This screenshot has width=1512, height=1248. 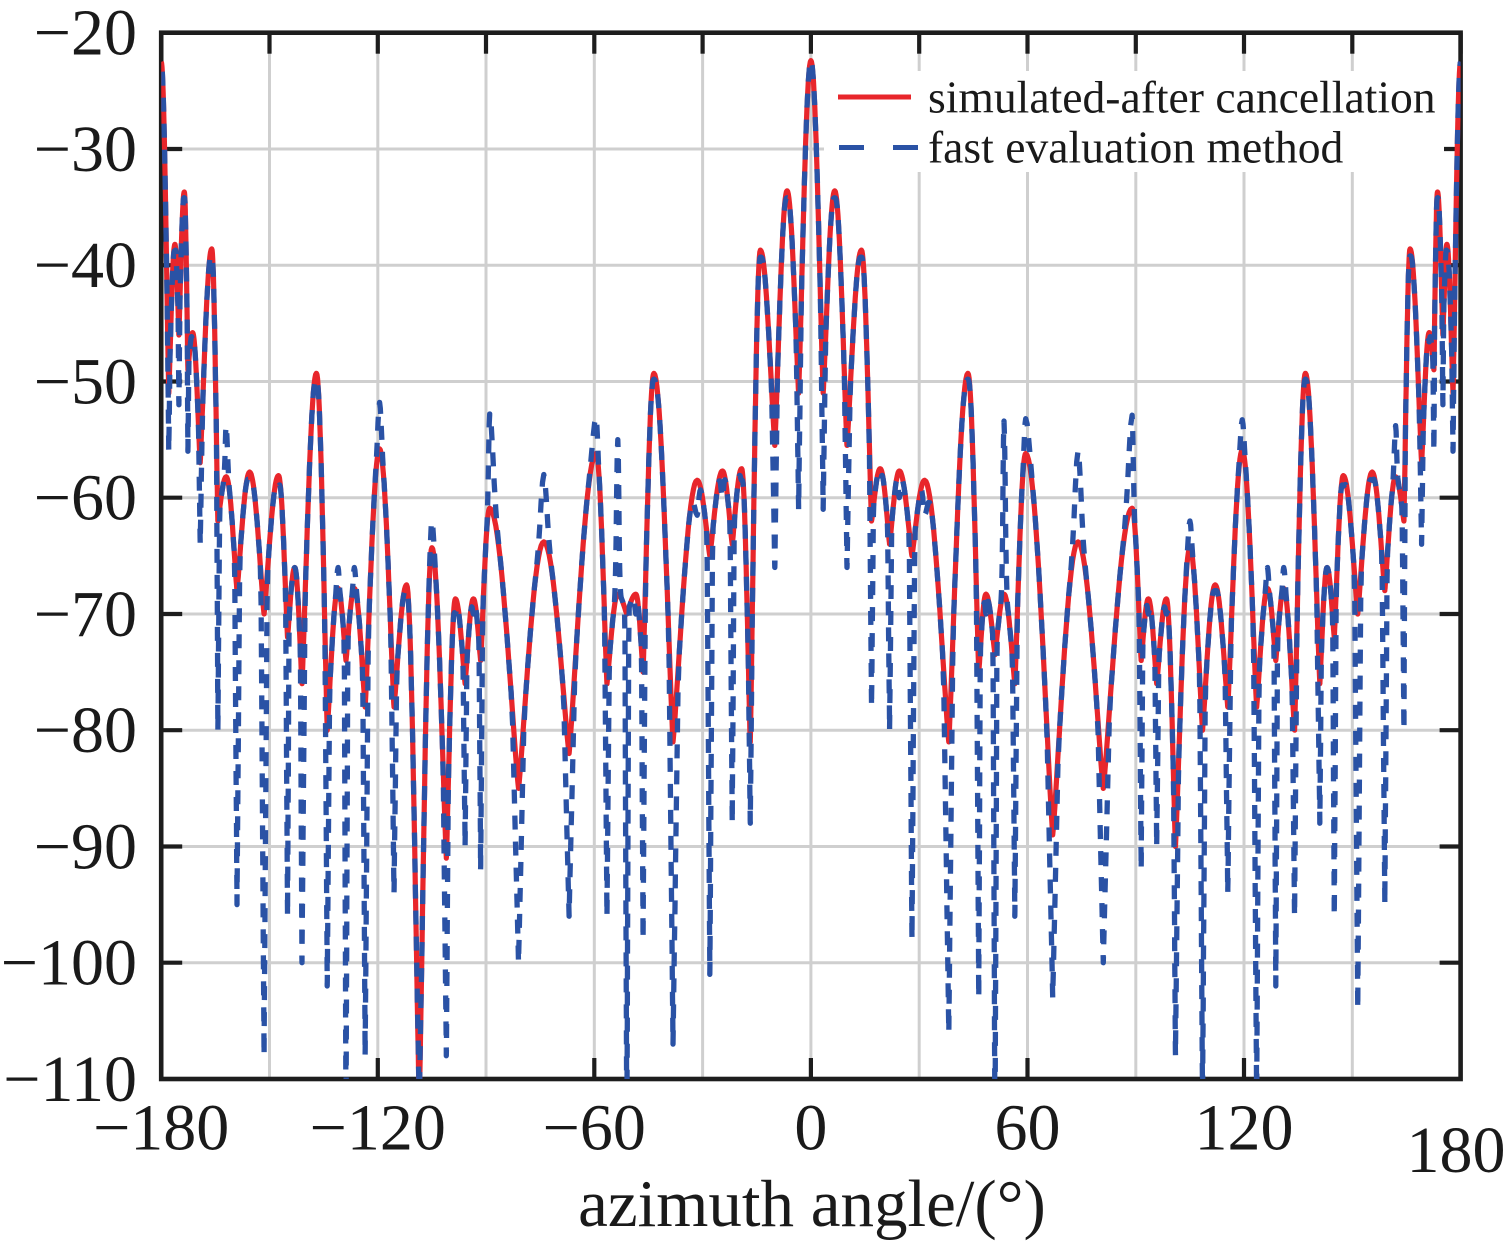 What do you see at coordinates (1135, 147) in the screenshot?
I see `svg-text: fast evaluation method` at bounding box center [1135, 147].